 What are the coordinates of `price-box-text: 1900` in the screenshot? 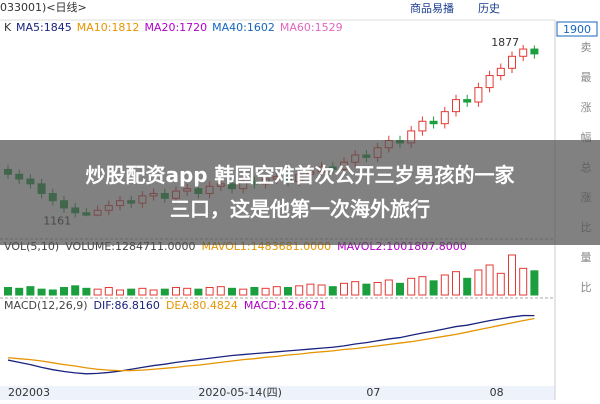 It's located at (577, 29).